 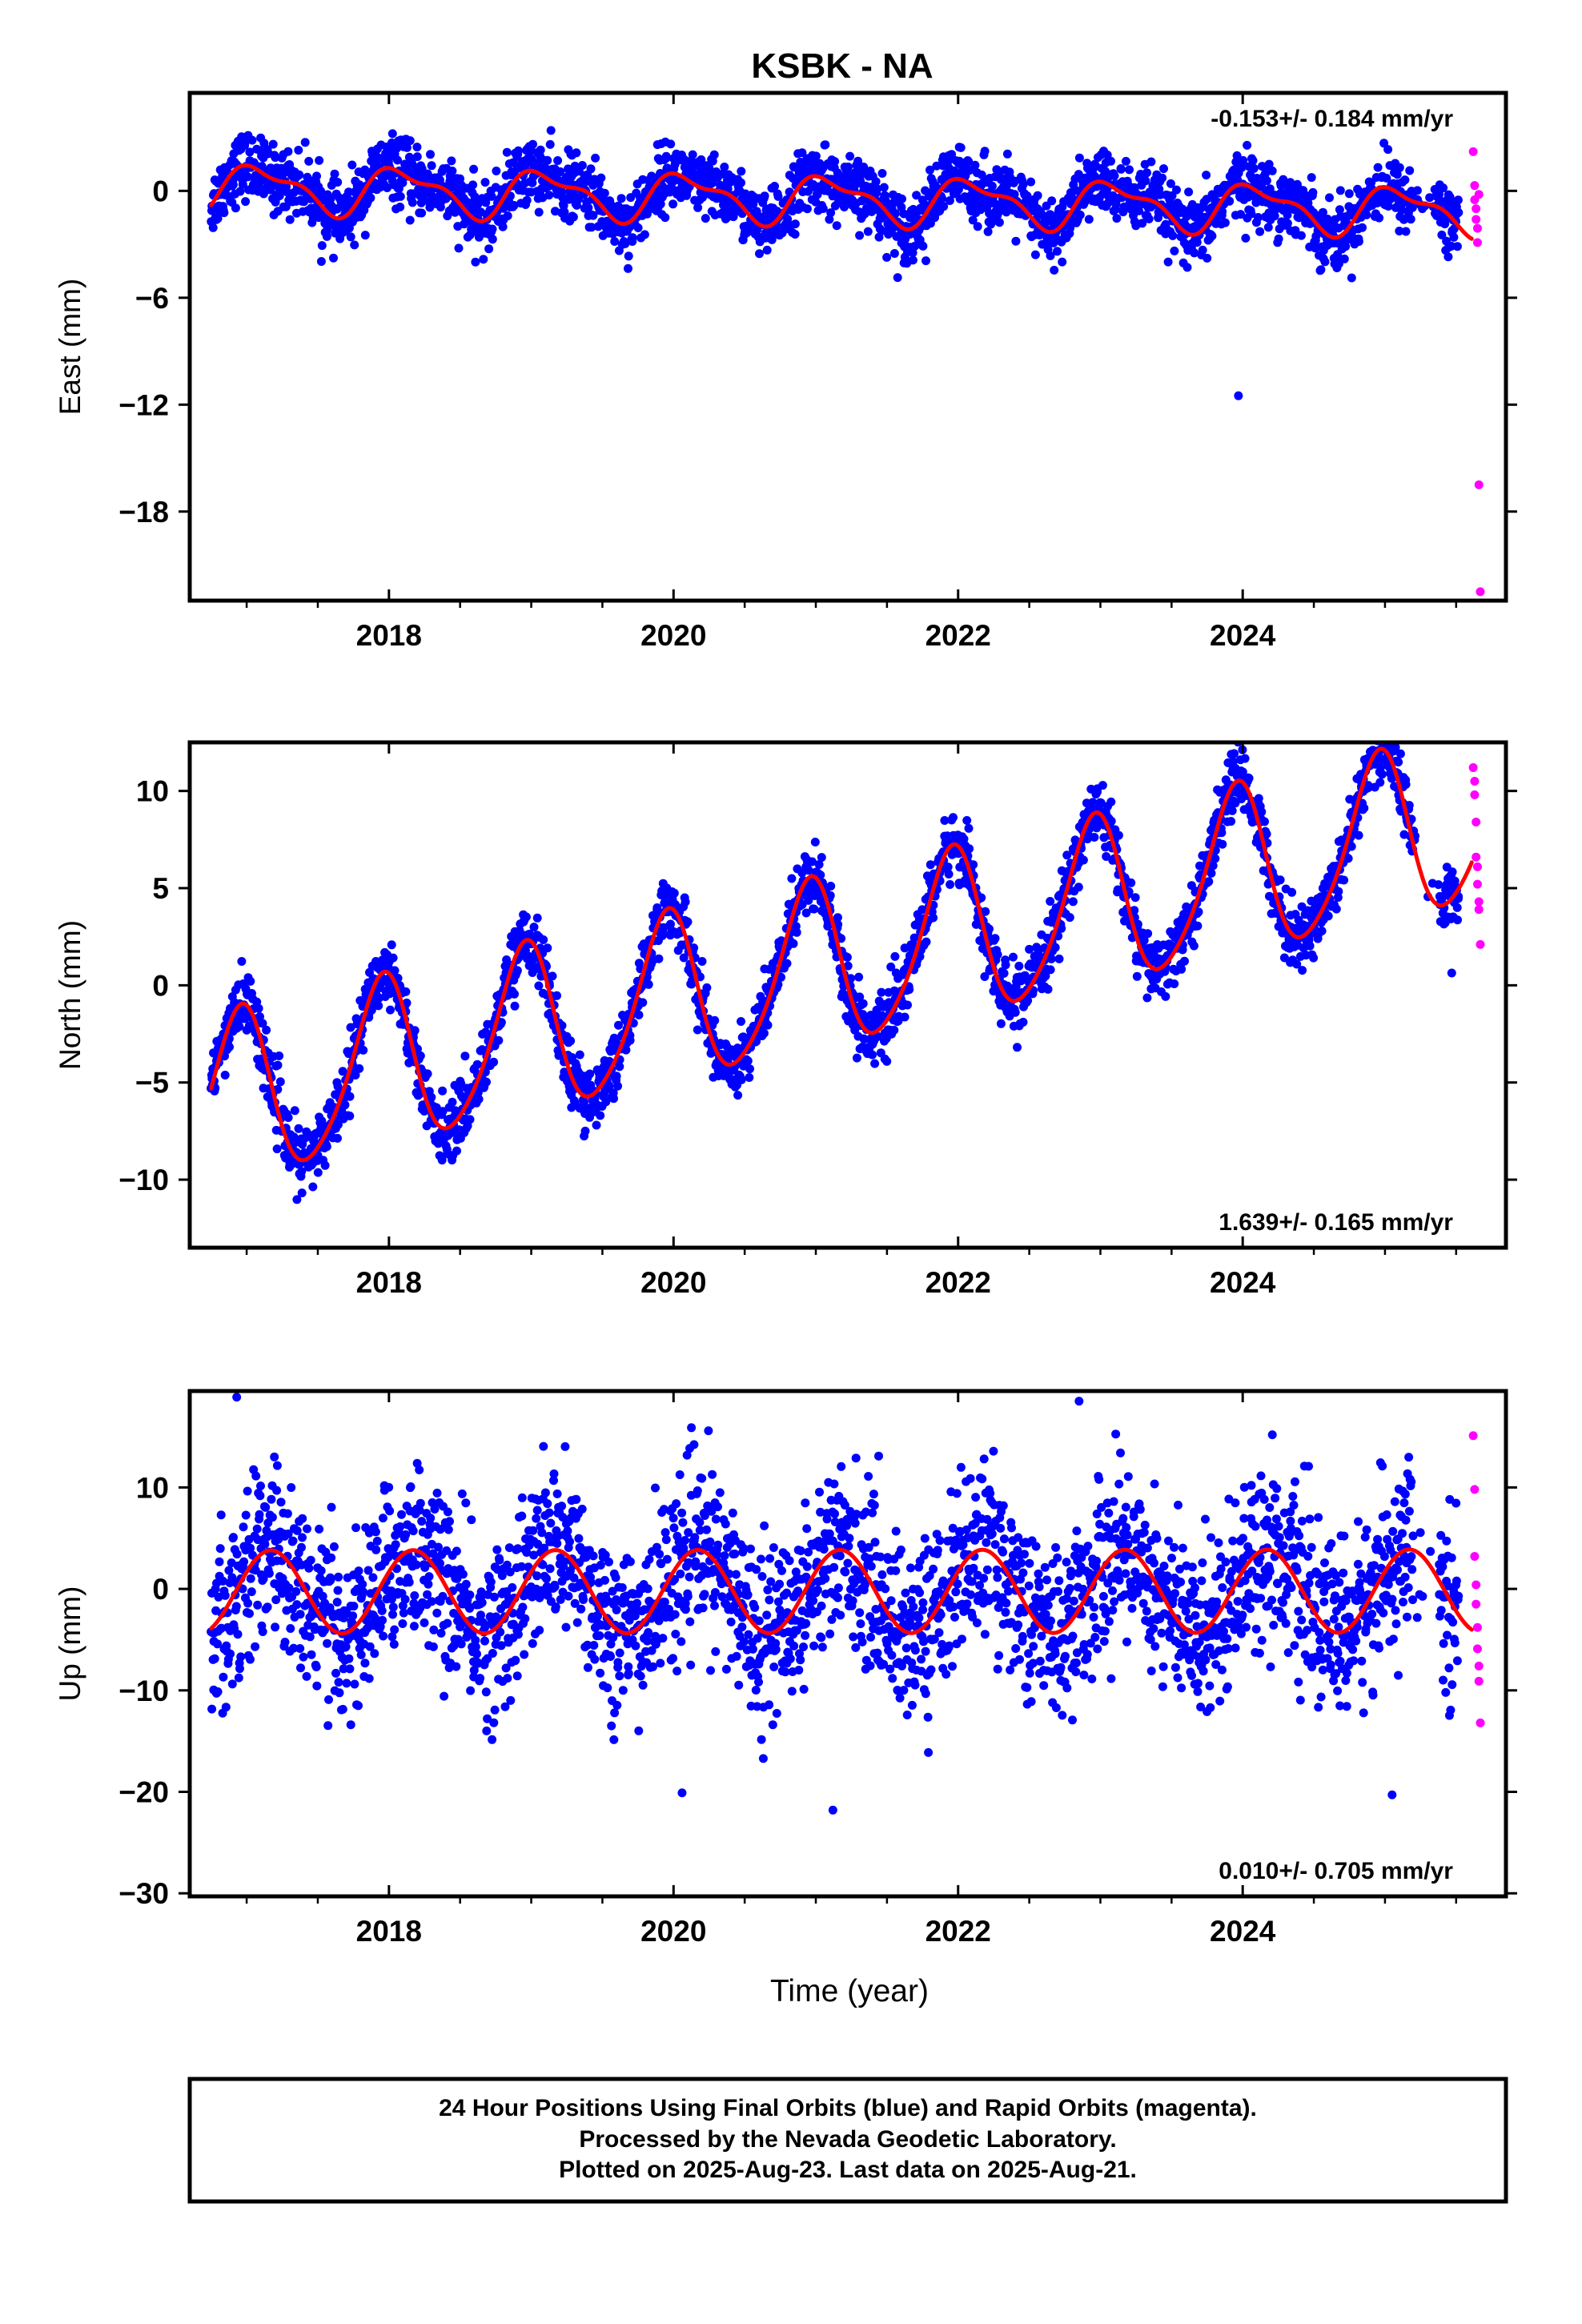 I want to click on figure-title: KSBK - NA, so click(x=842, y=66).